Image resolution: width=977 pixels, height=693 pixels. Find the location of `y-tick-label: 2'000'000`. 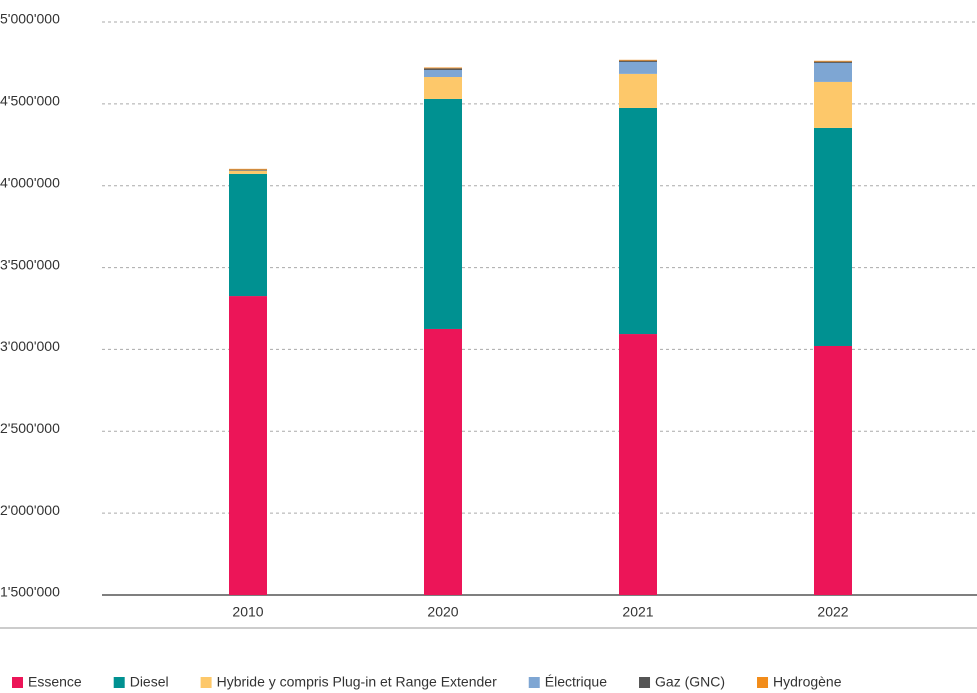

y-tick-label: 2'000'000 is located at coordinates (30, 510).